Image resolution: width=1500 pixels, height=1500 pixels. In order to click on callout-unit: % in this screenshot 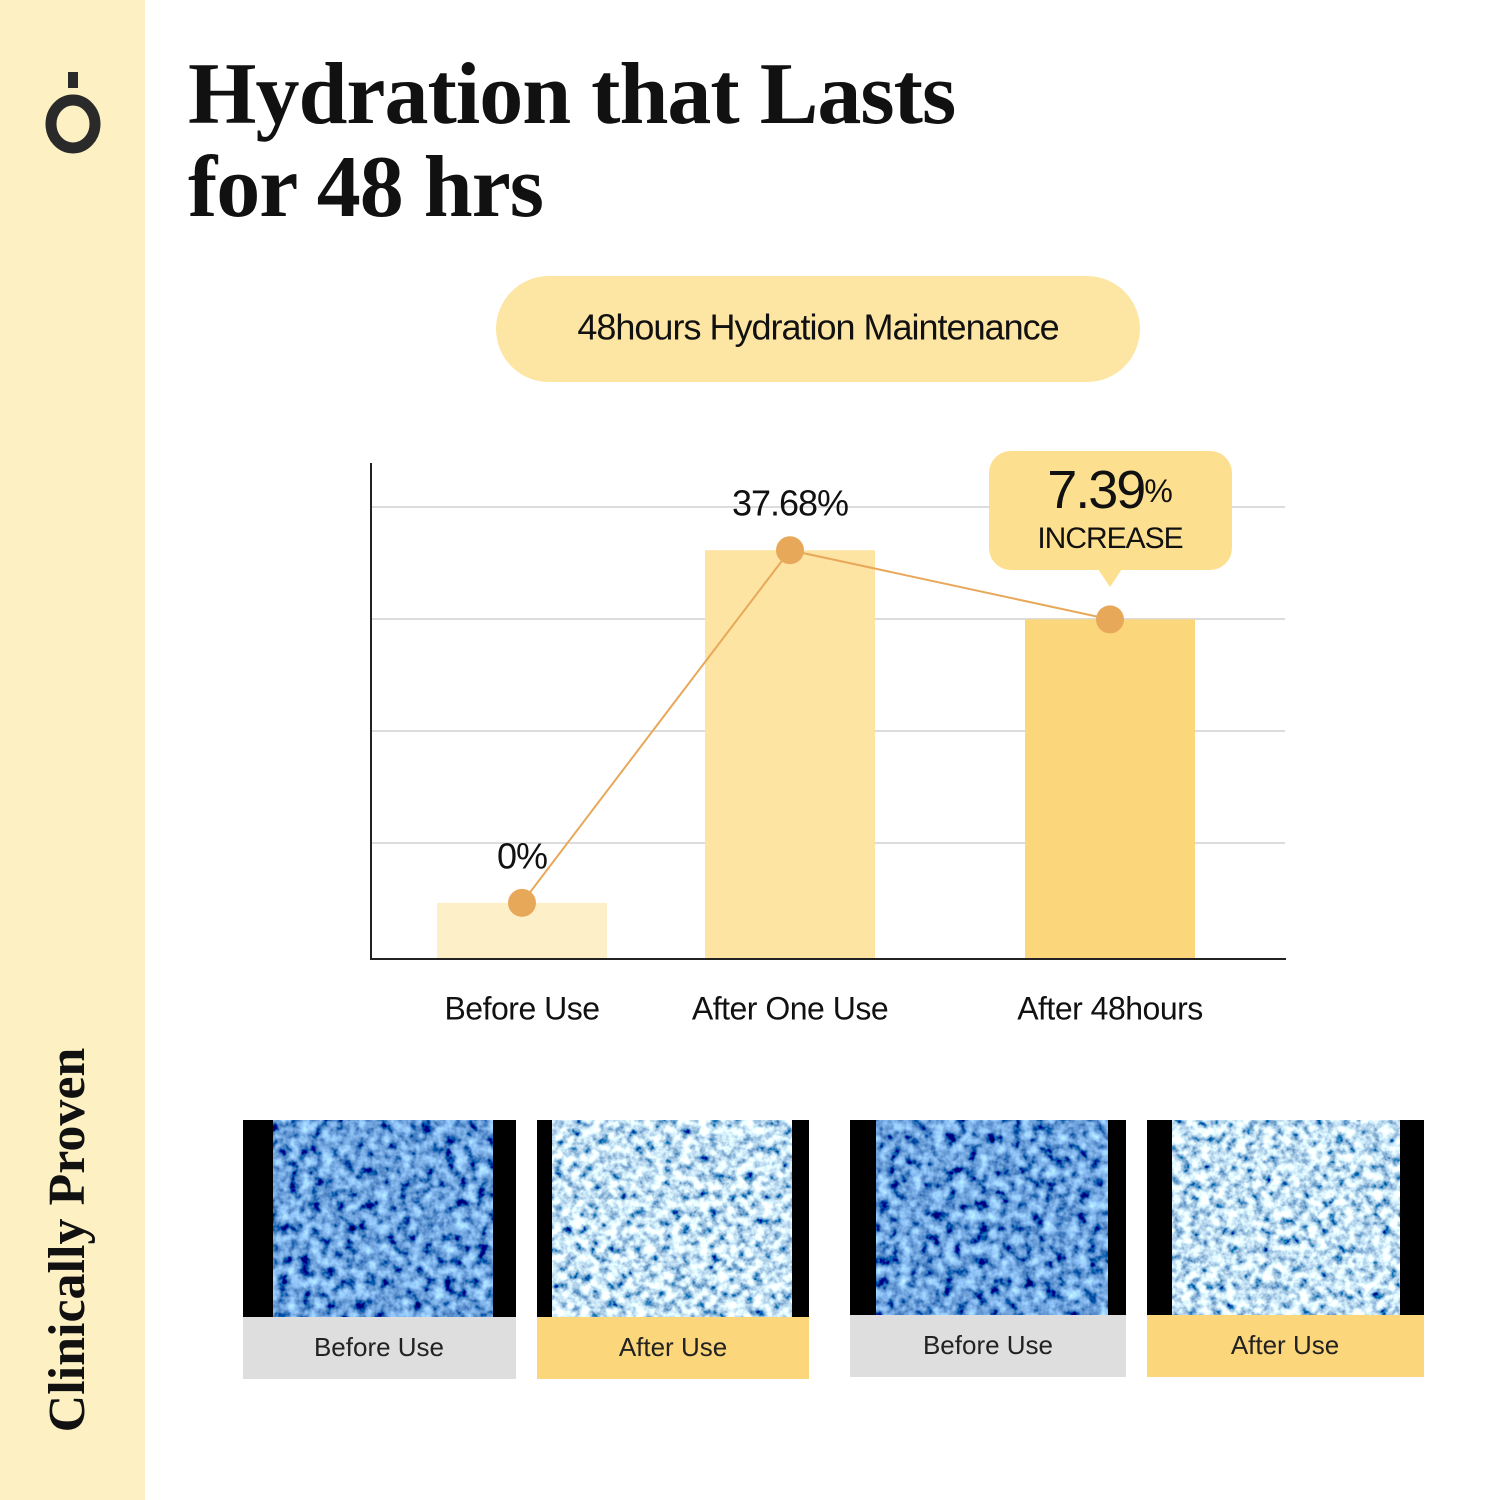, I will do `click(1158, 491)`.